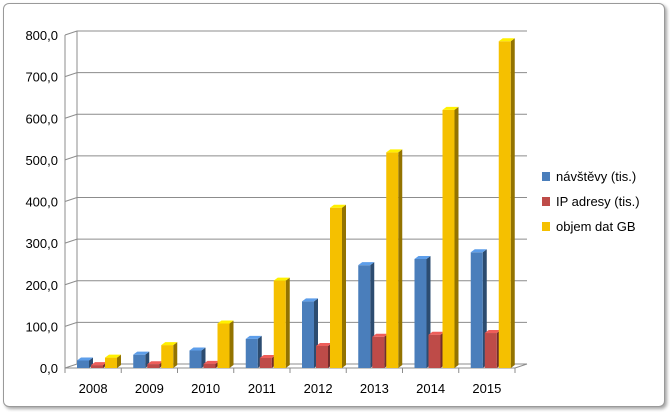  I want to click on y-tick-label: 400,0, so click(41, 202).